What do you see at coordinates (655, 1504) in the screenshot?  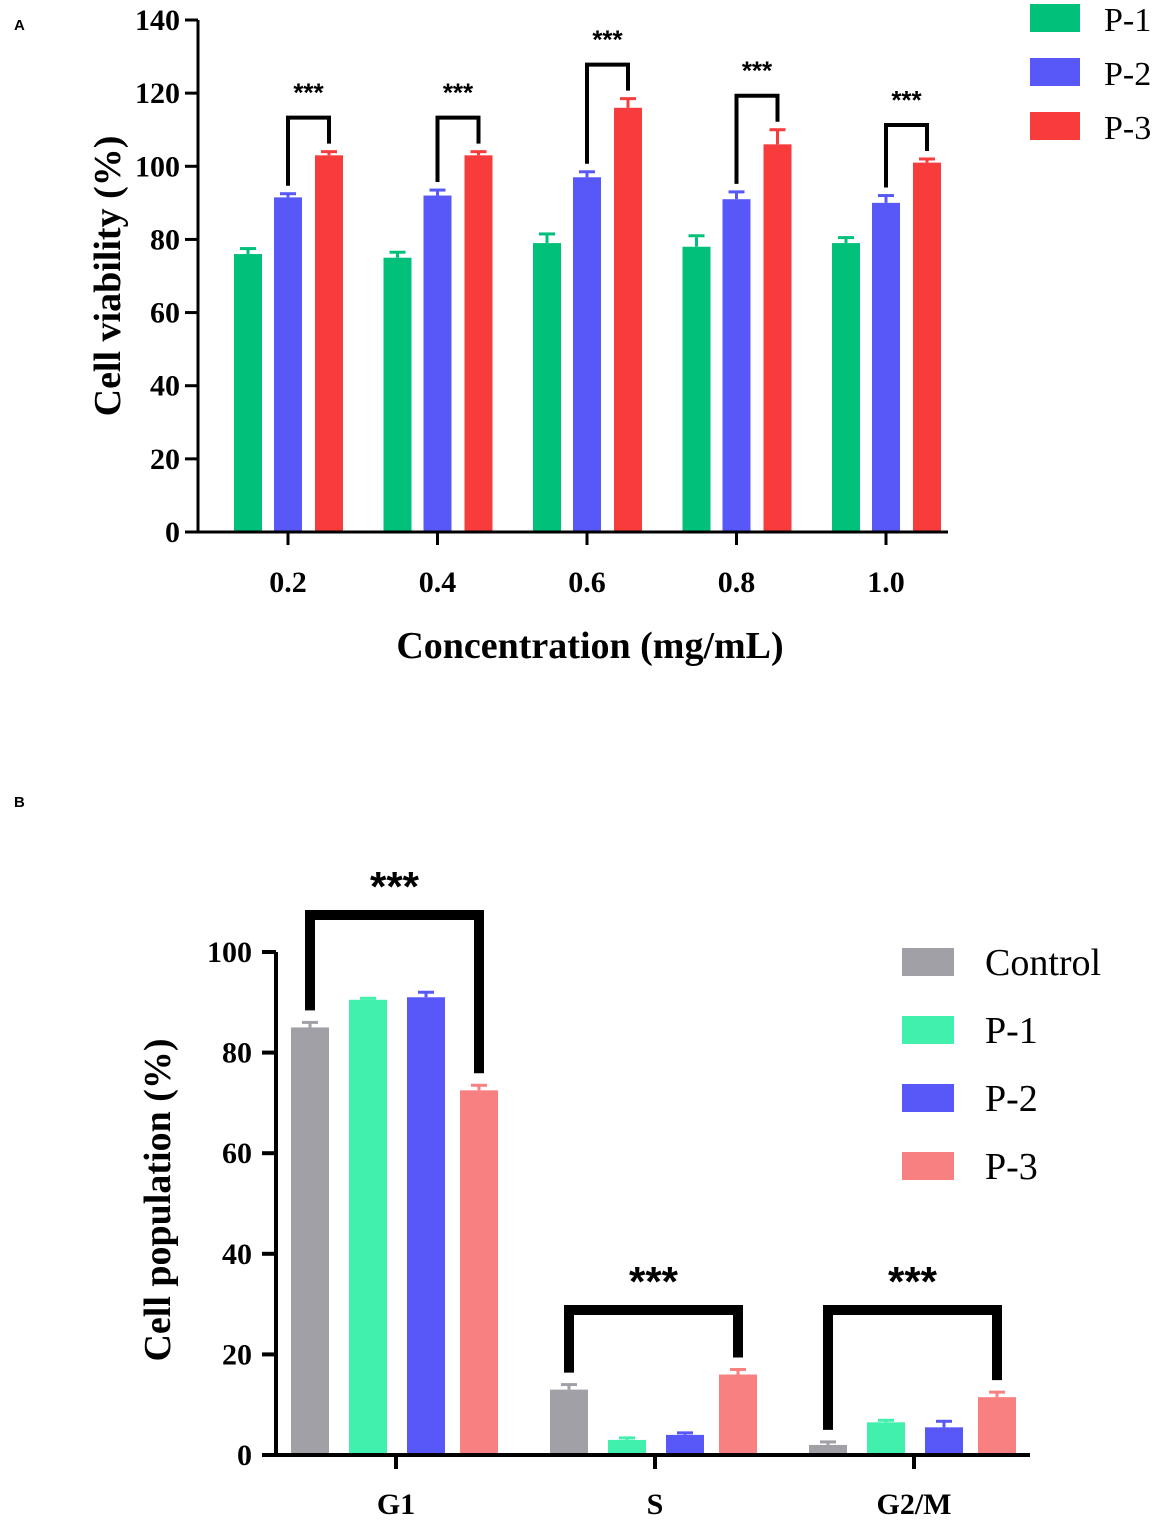 I see `x-tick-label: S` at bounding box center [655, 1504].